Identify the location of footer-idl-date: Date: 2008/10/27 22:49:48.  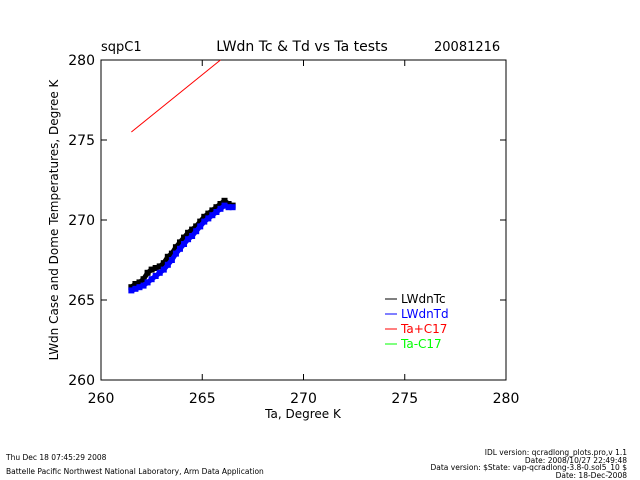
(576, 460).